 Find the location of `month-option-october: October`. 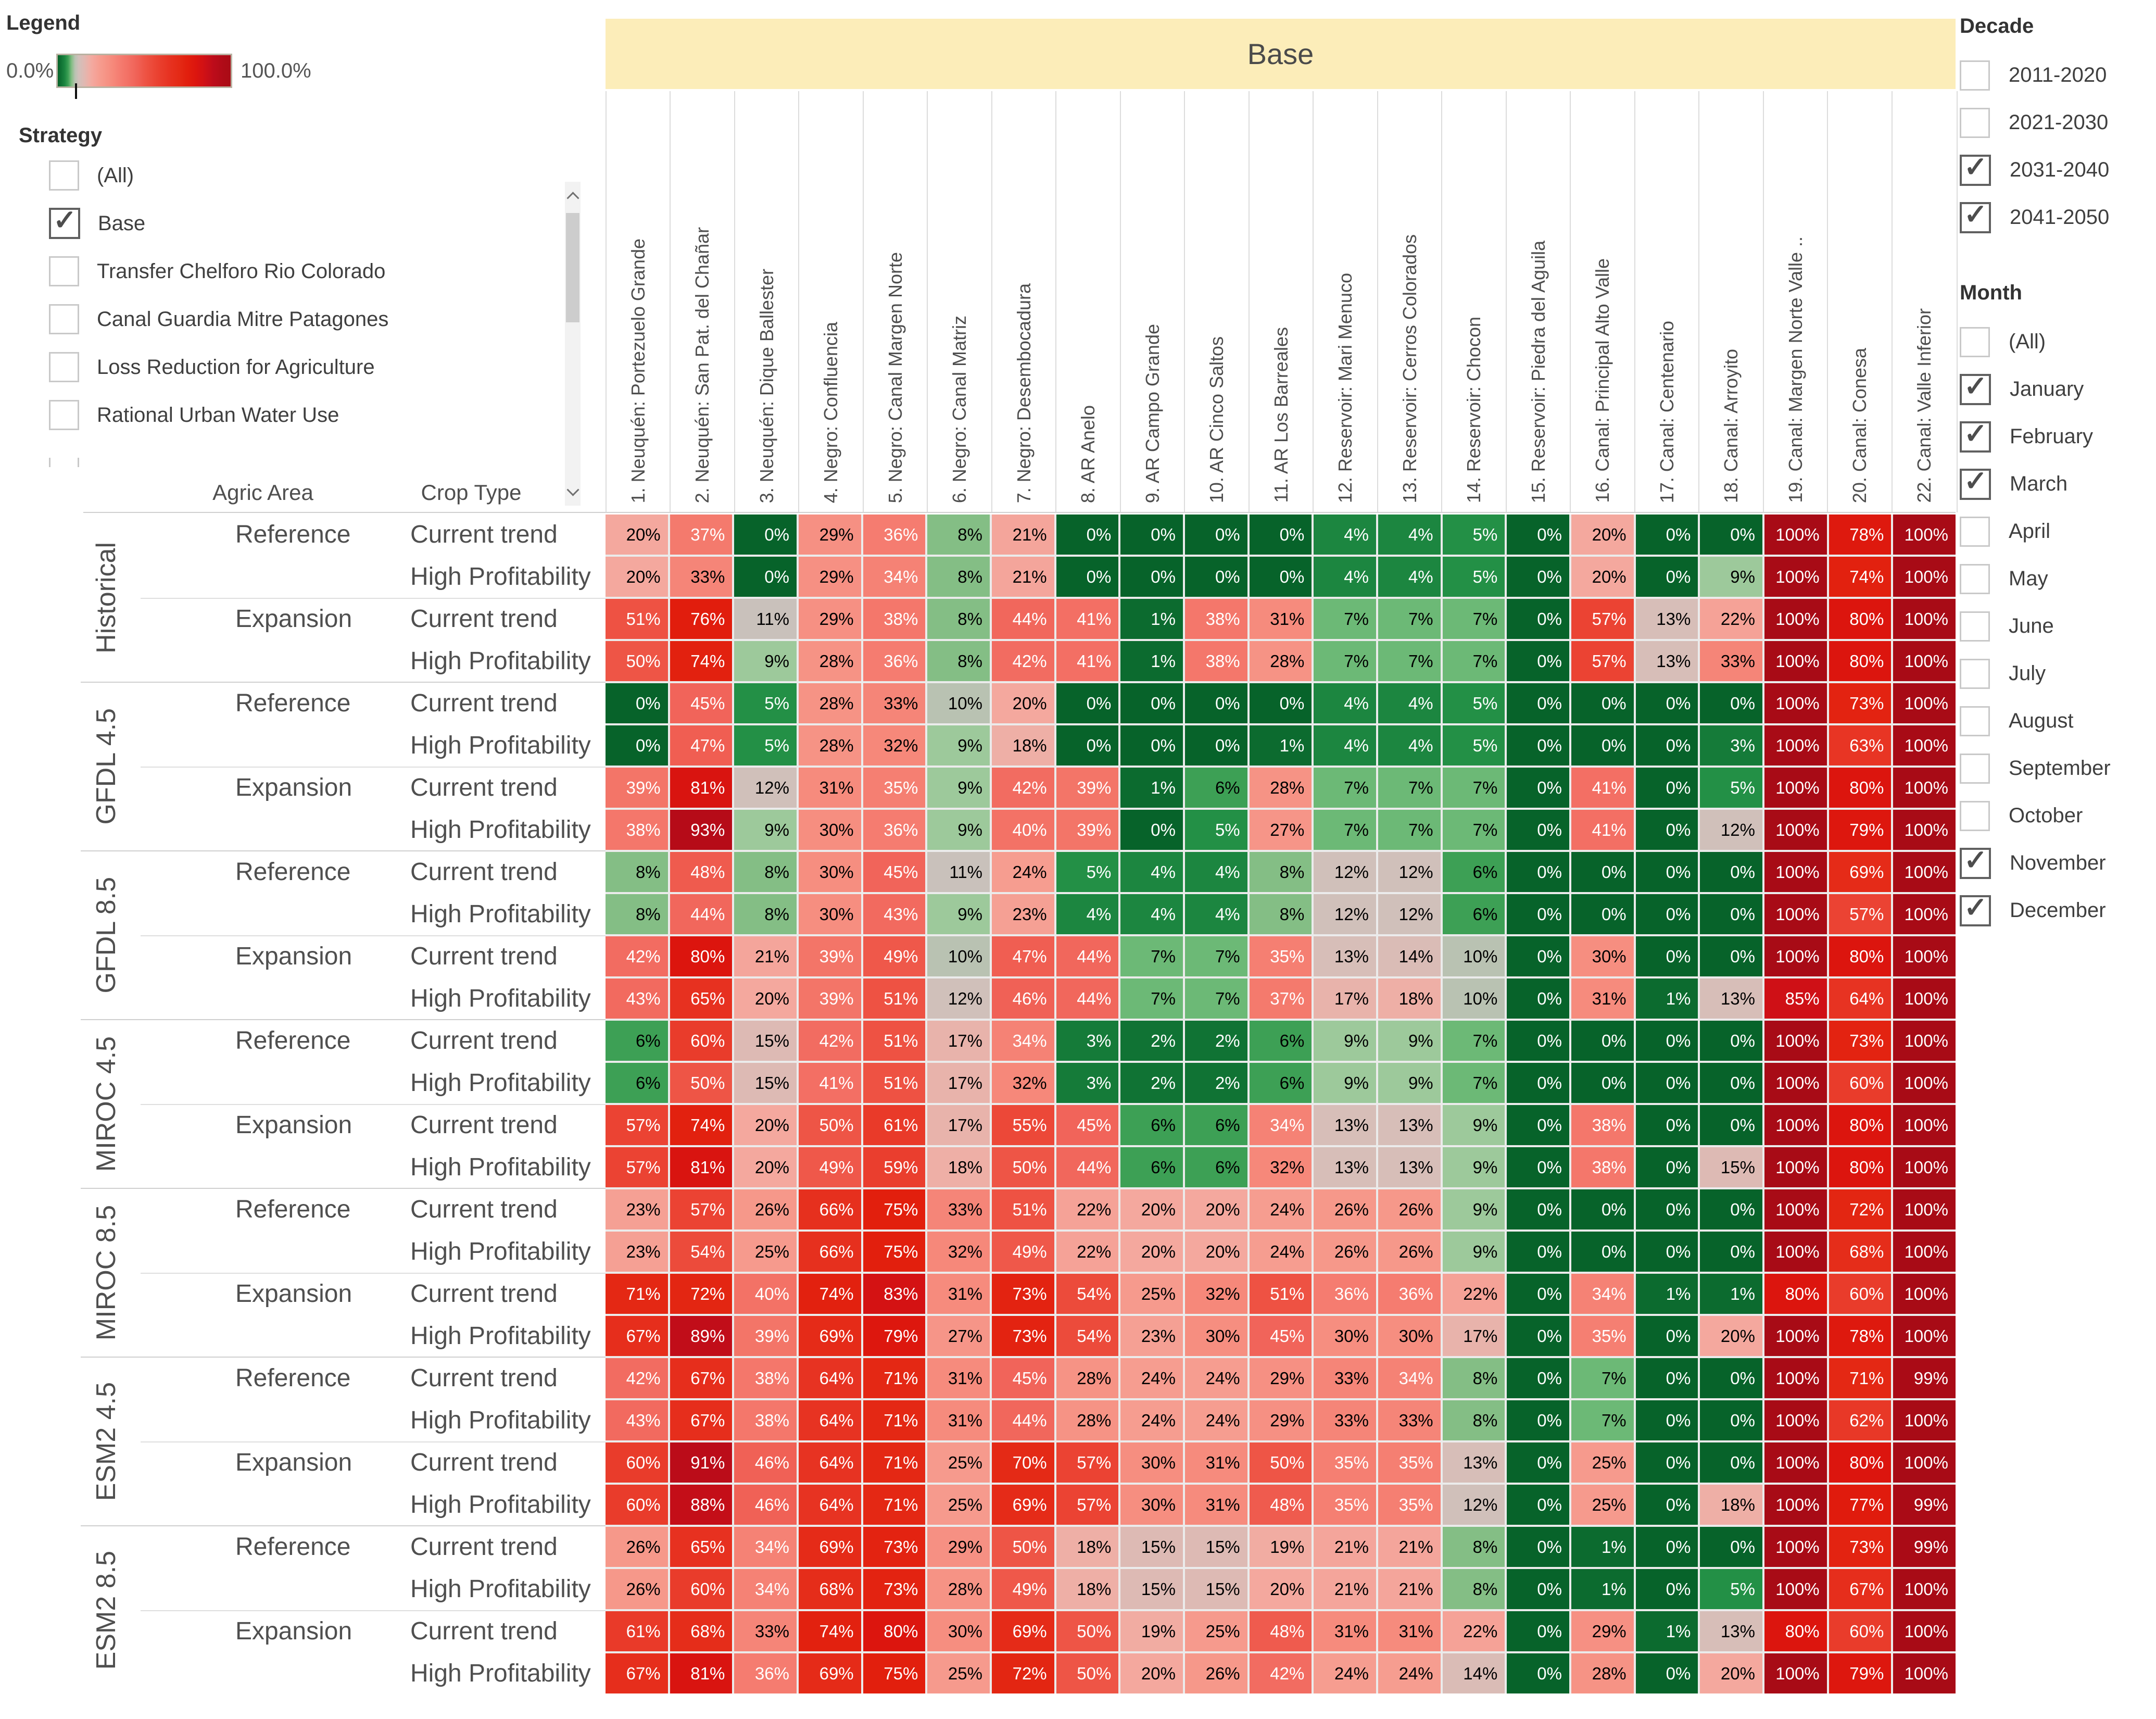

month-option-october: October is located at coordinates (2056, 816).